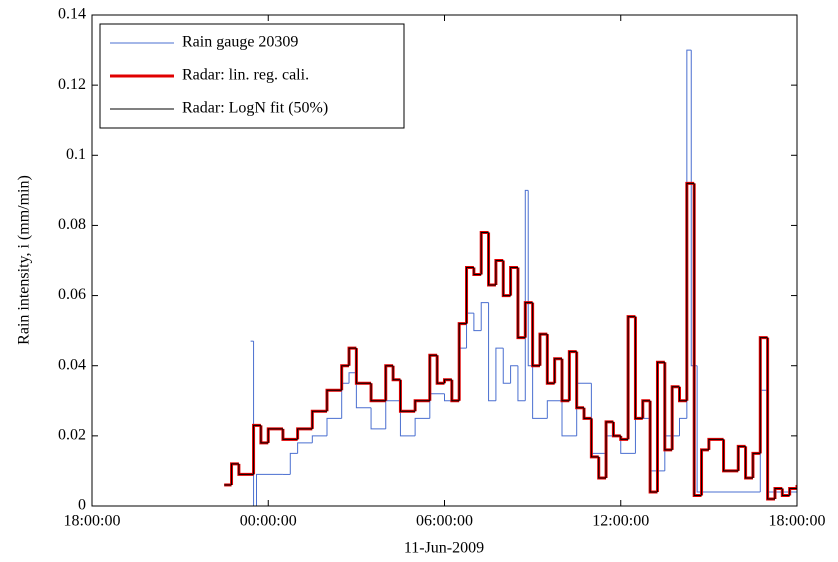 The image size is (838, 562). What do you see at coordinates (82, 505) in the screenshot?
I see `y-tick-label: 0` at bounding box center [82, 505].